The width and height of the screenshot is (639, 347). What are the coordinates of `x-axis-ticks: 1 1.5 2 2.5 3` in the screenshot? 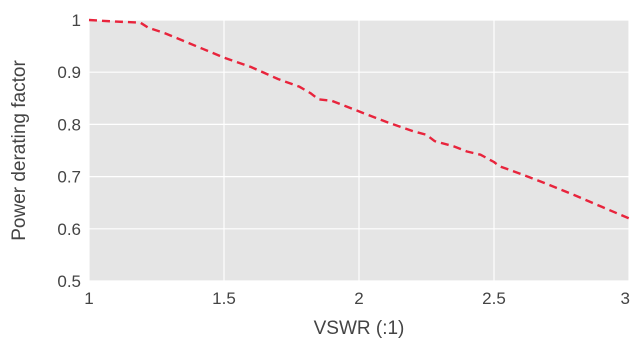 It's located at (357, 298).